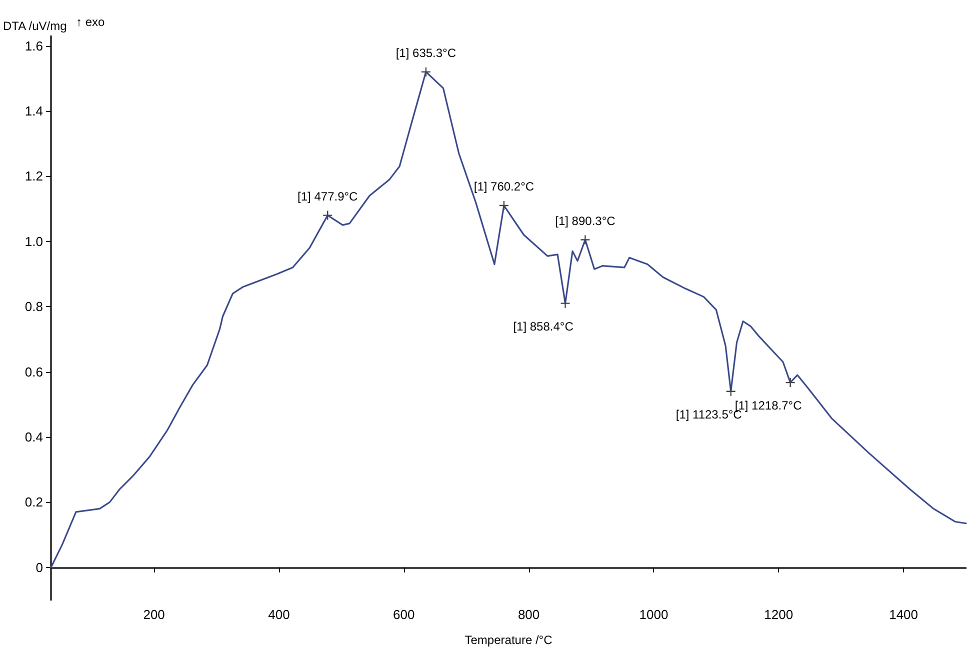  What do you see at coordinates (508, 640) in the screenshot?
I see `x-axis-title: Temperature /°C` at bounding box center [508, 640].